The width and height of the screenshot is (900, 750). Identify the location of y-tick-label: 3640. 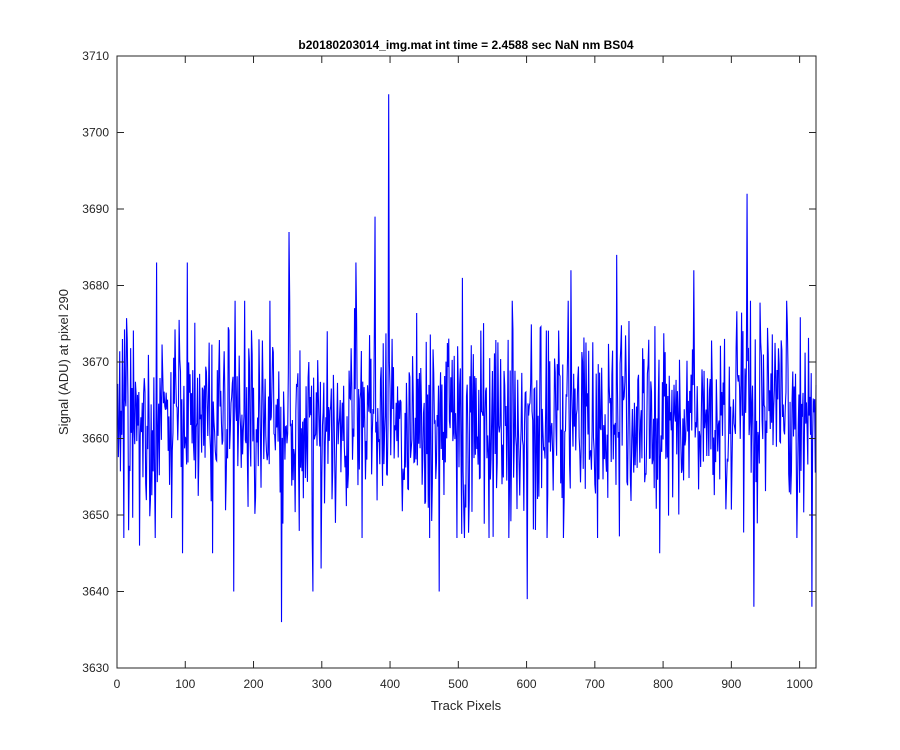
(95, 592).